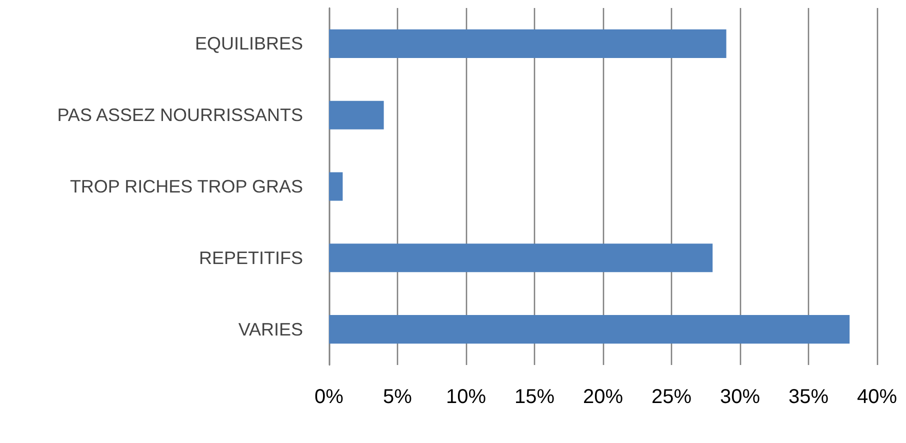 This screenshot has height=443, width=906. I want to click on x-tick-label: 35%, so click(808, 397).